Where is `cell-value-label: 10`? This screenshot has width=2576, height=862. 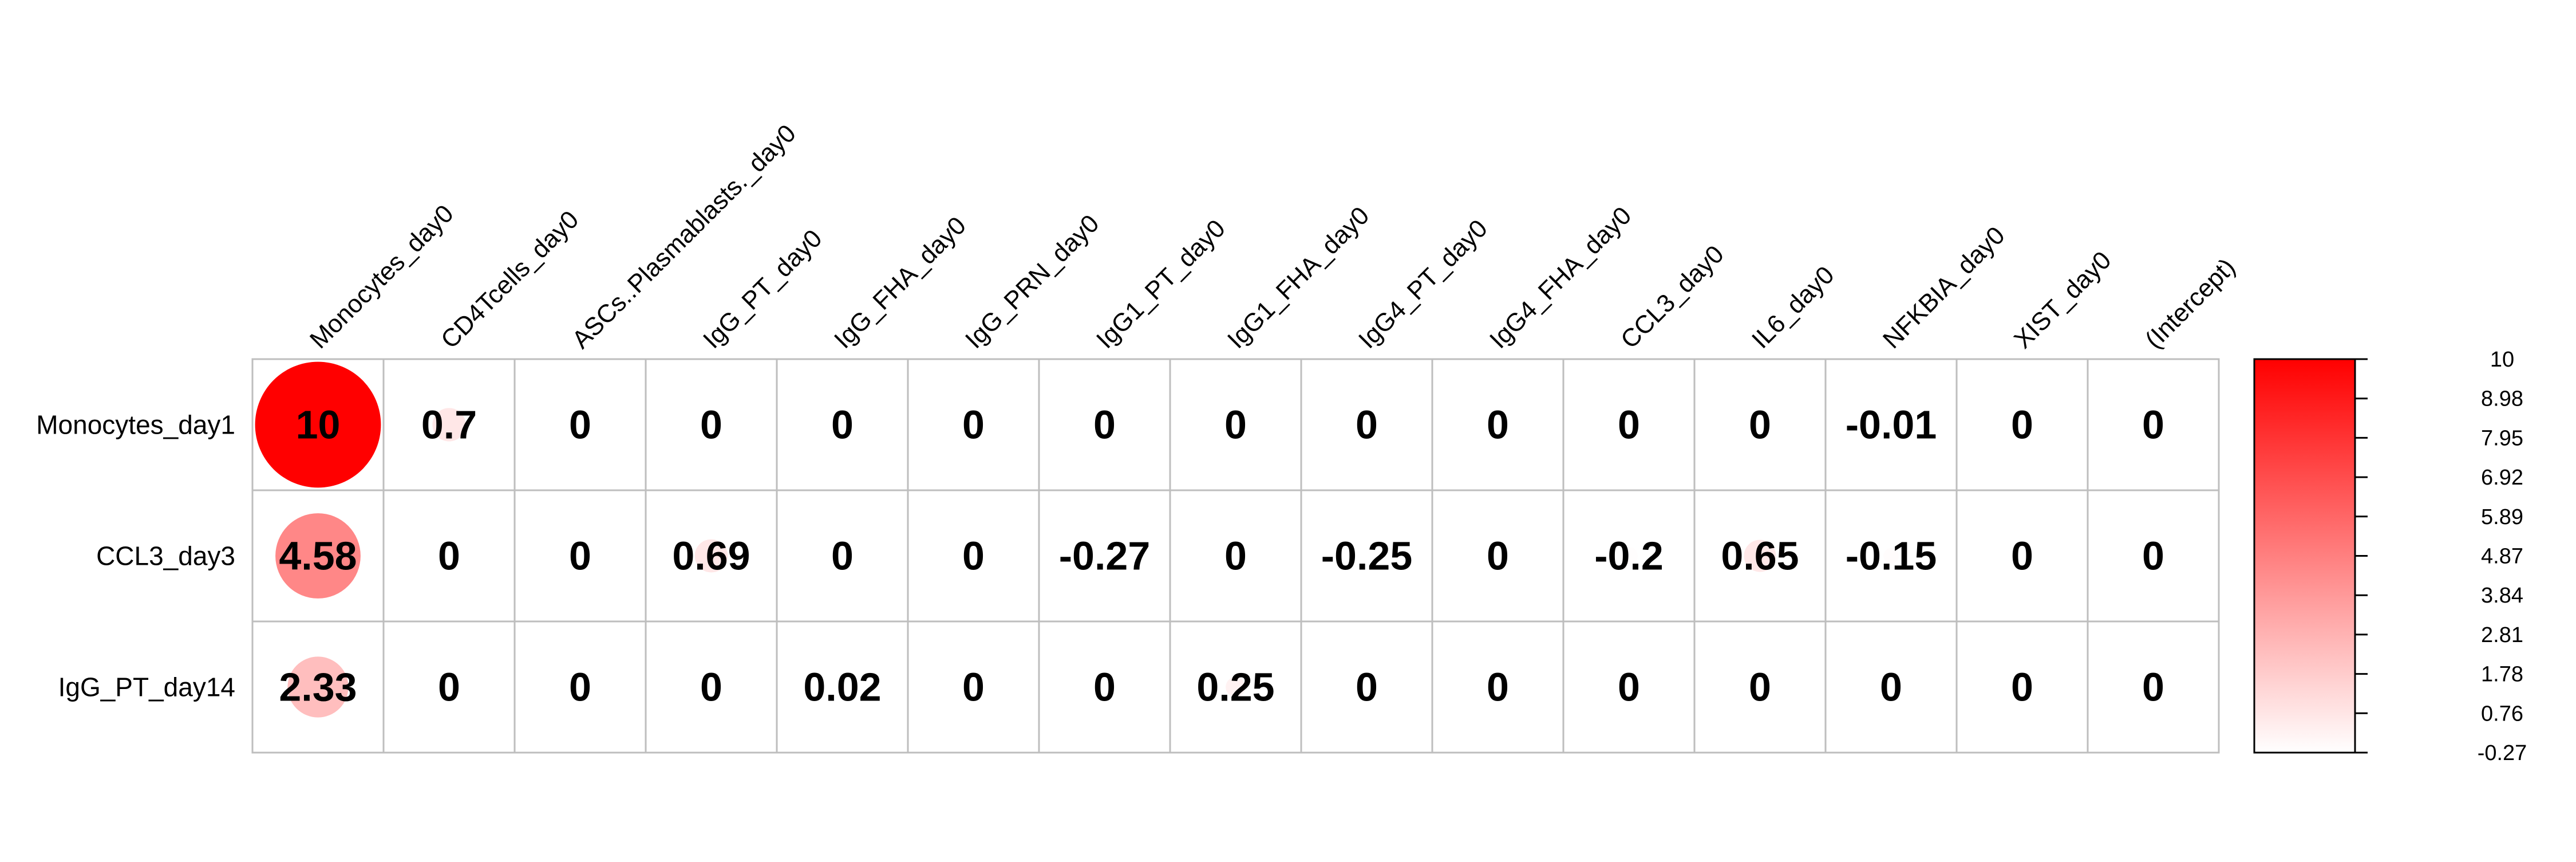
cell-value-label: 10 is located at coordinates (318, 425).